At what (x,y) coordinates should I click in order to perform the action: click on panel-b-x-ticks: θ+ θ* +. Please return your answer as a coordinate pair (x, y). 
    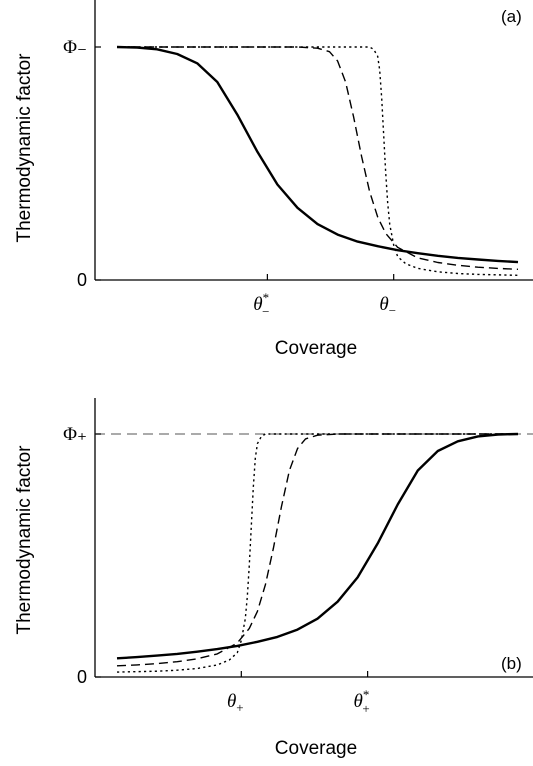
    Looking at the image, I should click on (298, 693).